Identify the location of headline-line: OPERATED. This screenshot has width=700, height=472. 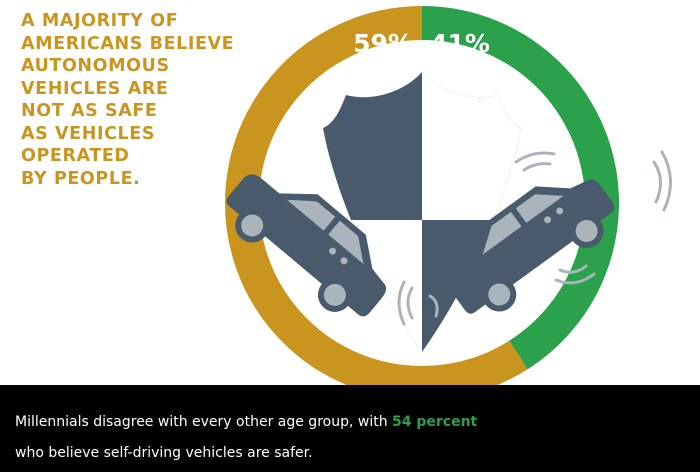
(75, 156).